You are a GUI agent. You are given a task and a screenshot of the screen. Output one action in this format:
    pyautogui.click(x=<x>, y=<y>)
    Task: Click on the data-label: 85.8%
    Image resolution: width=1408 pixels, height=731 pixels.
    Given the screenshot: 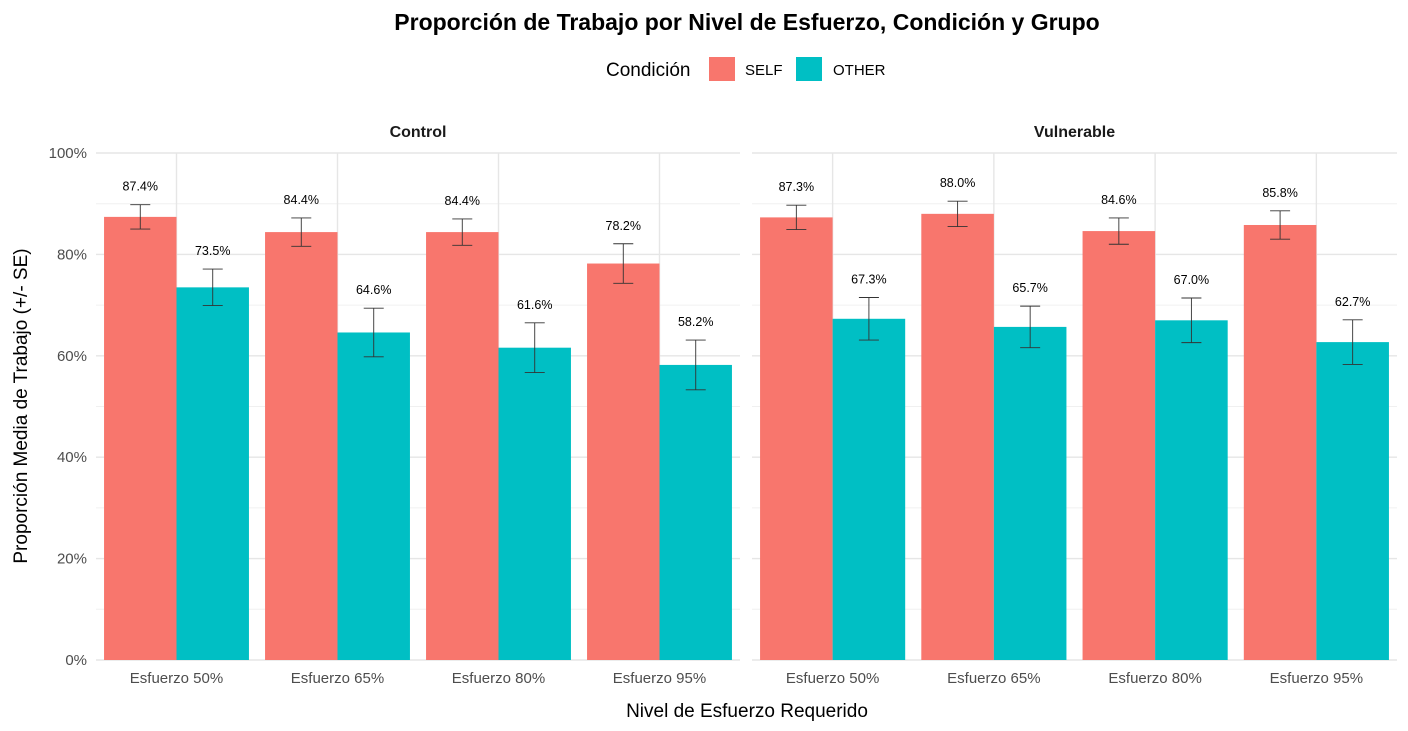 What is the action you would take?
    pyautogui.click(x=1279, y=193)
    